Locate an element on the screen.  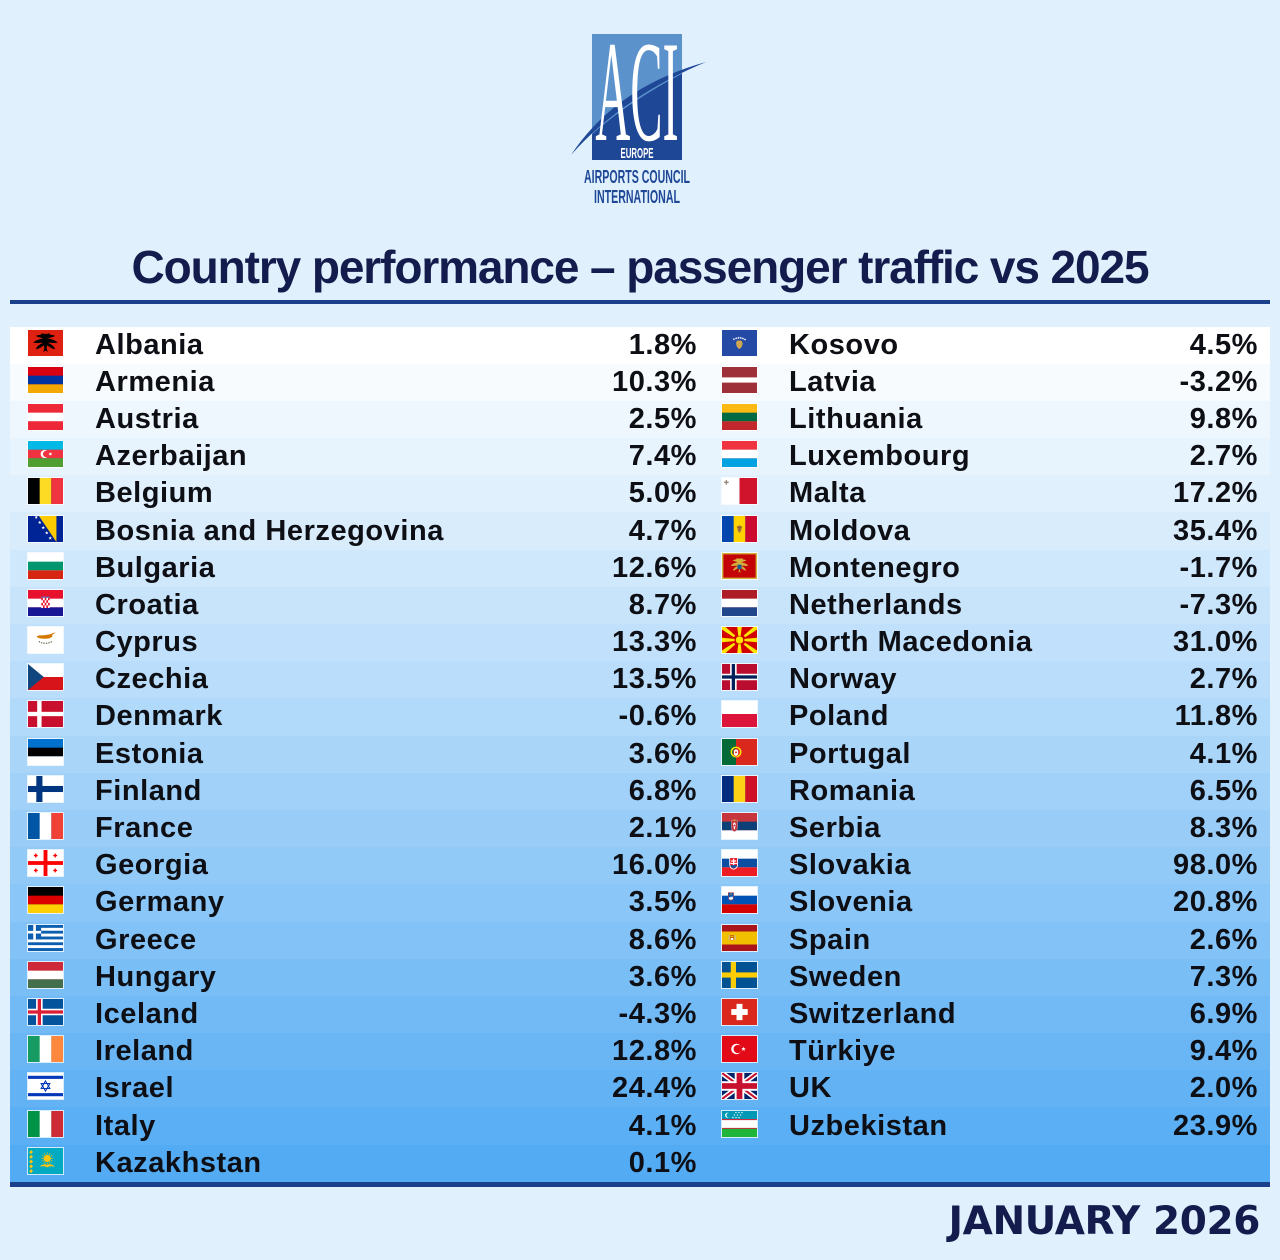
flag-de-icon is located at coordinates (45, 900).